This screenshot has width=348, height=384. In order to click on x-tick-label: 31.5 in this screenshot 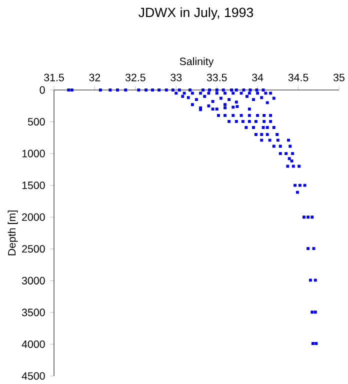, I will do `click(54, 78)`.